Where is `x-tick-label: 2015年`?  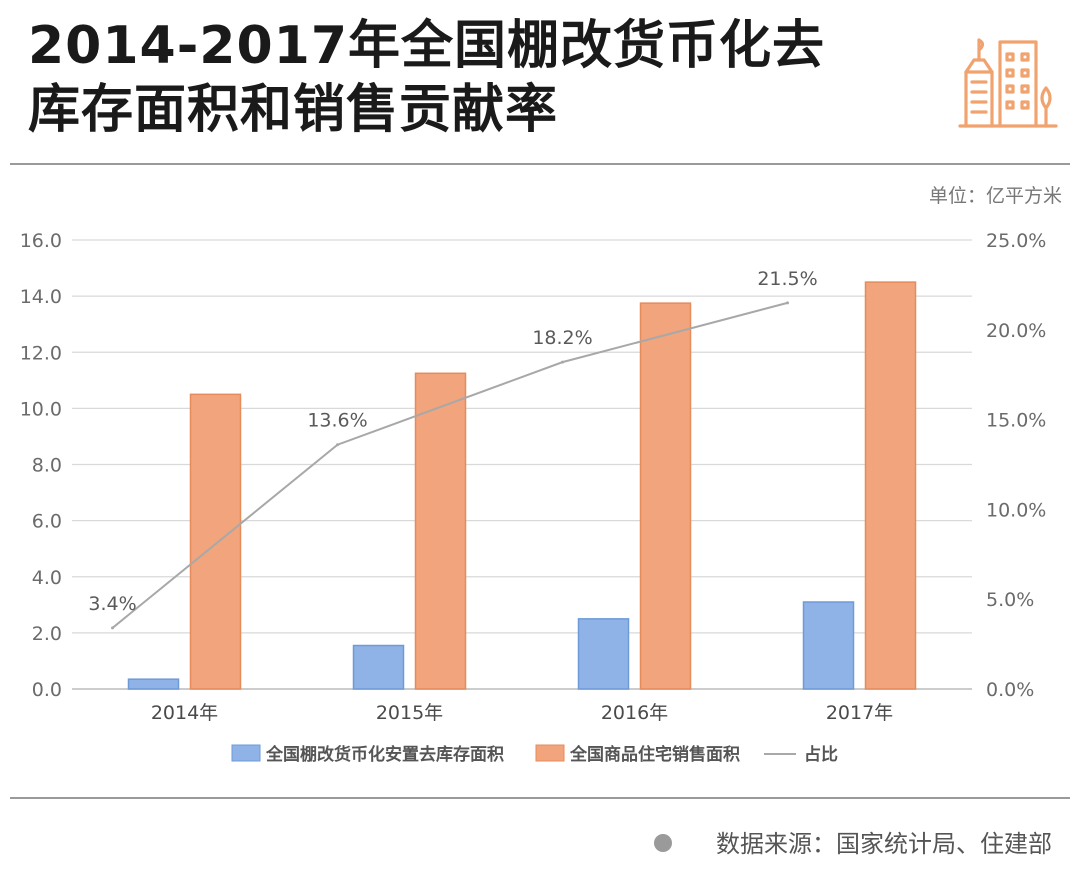
x-tick-label: 2015年 is located at coordinates (409, 713).